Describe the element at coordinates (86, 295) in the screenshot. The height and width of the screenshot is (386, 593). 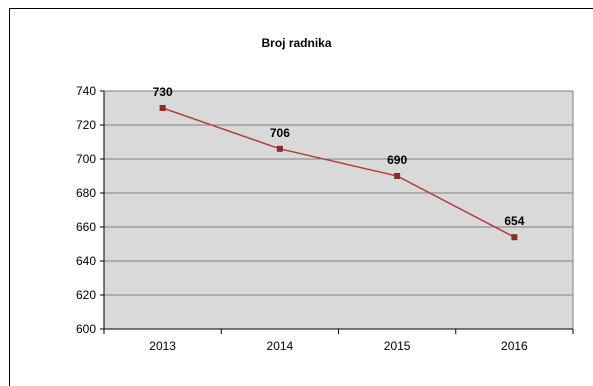
I see `y-tick-label: 620` at that location.